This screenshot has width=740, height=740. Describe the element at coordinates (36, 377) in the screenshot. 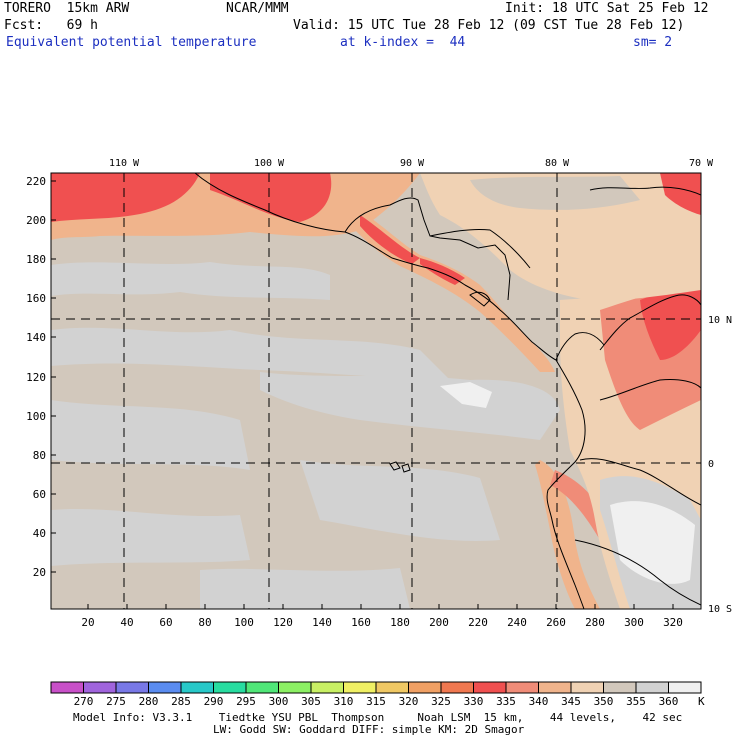

I see `y-tick-label: 120` at that location.